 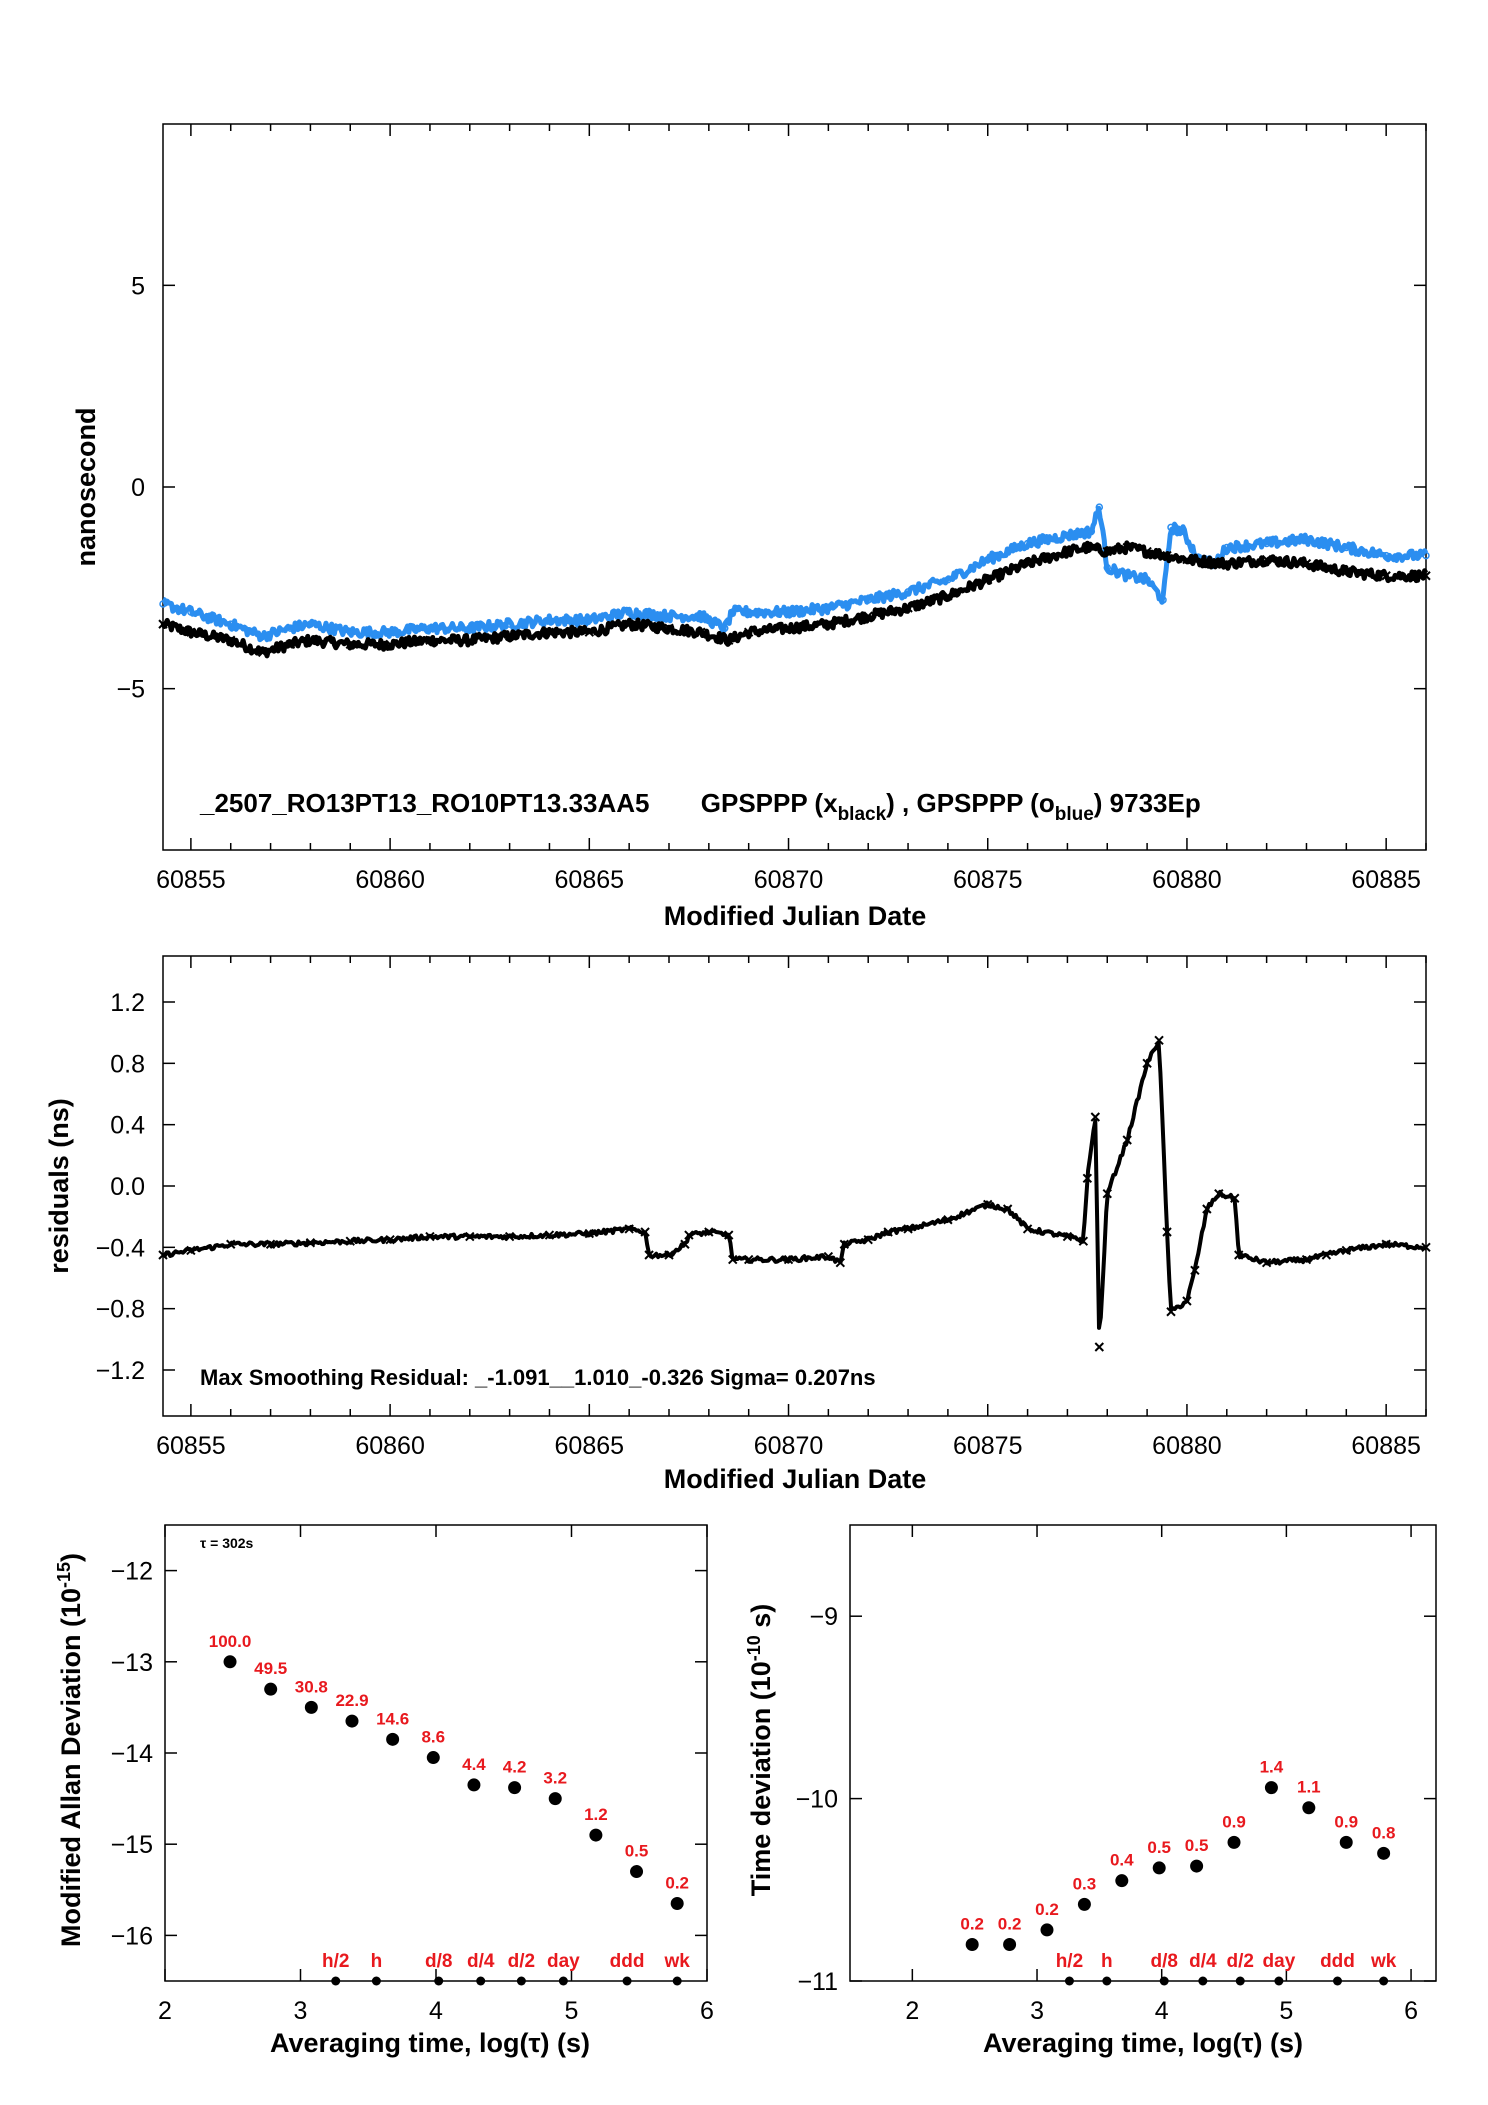 What do you see at coordinates (794, 1193) in the screenshot?
I see `residuals-series` at bounding box center [794, 1193].